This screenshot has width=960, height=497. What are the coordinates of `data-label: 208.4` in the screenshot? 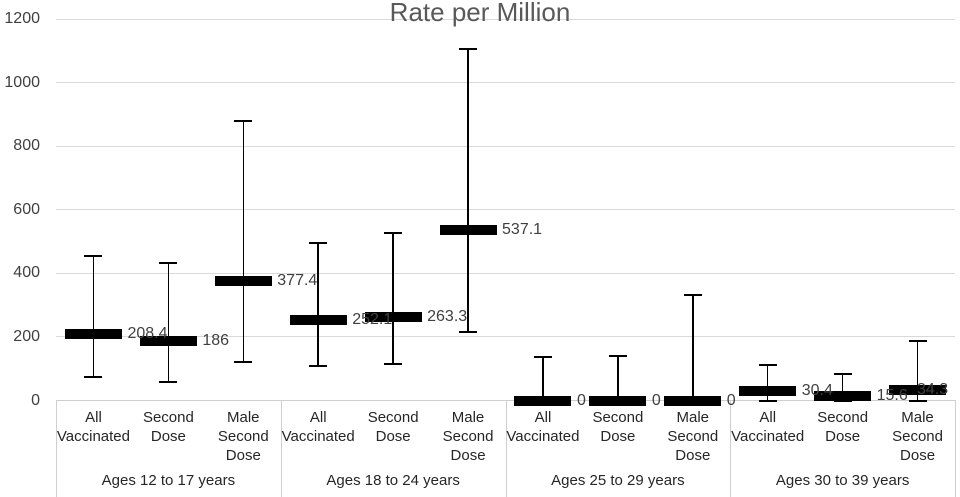 It's located at (147, 334).